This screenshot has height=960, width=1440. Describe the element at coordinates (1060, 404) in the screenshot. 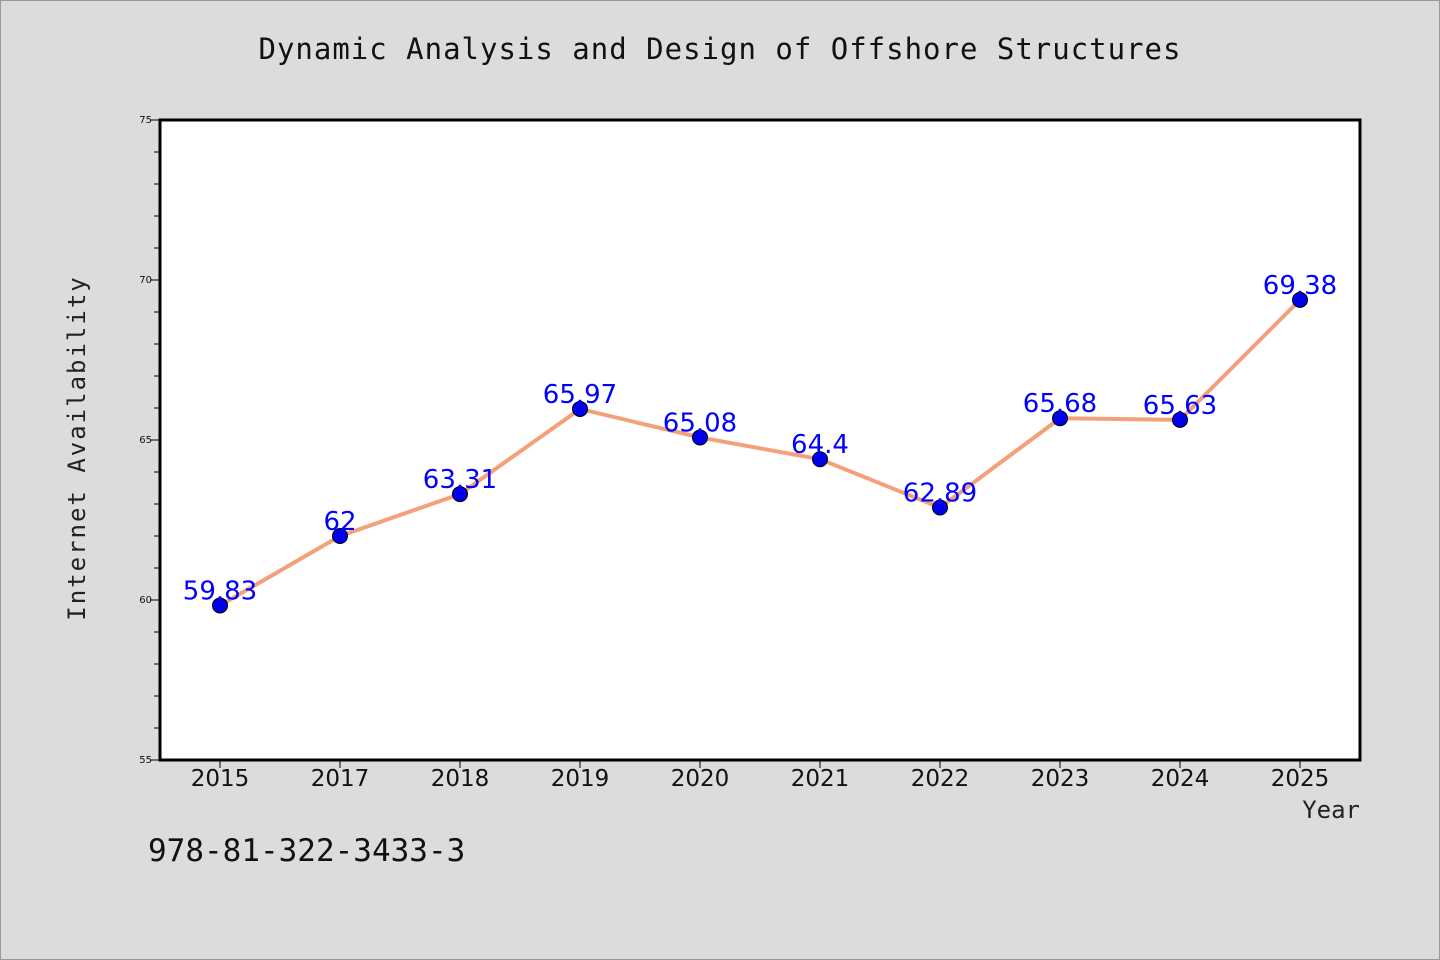

I see `data-label: 65.68` at that location.